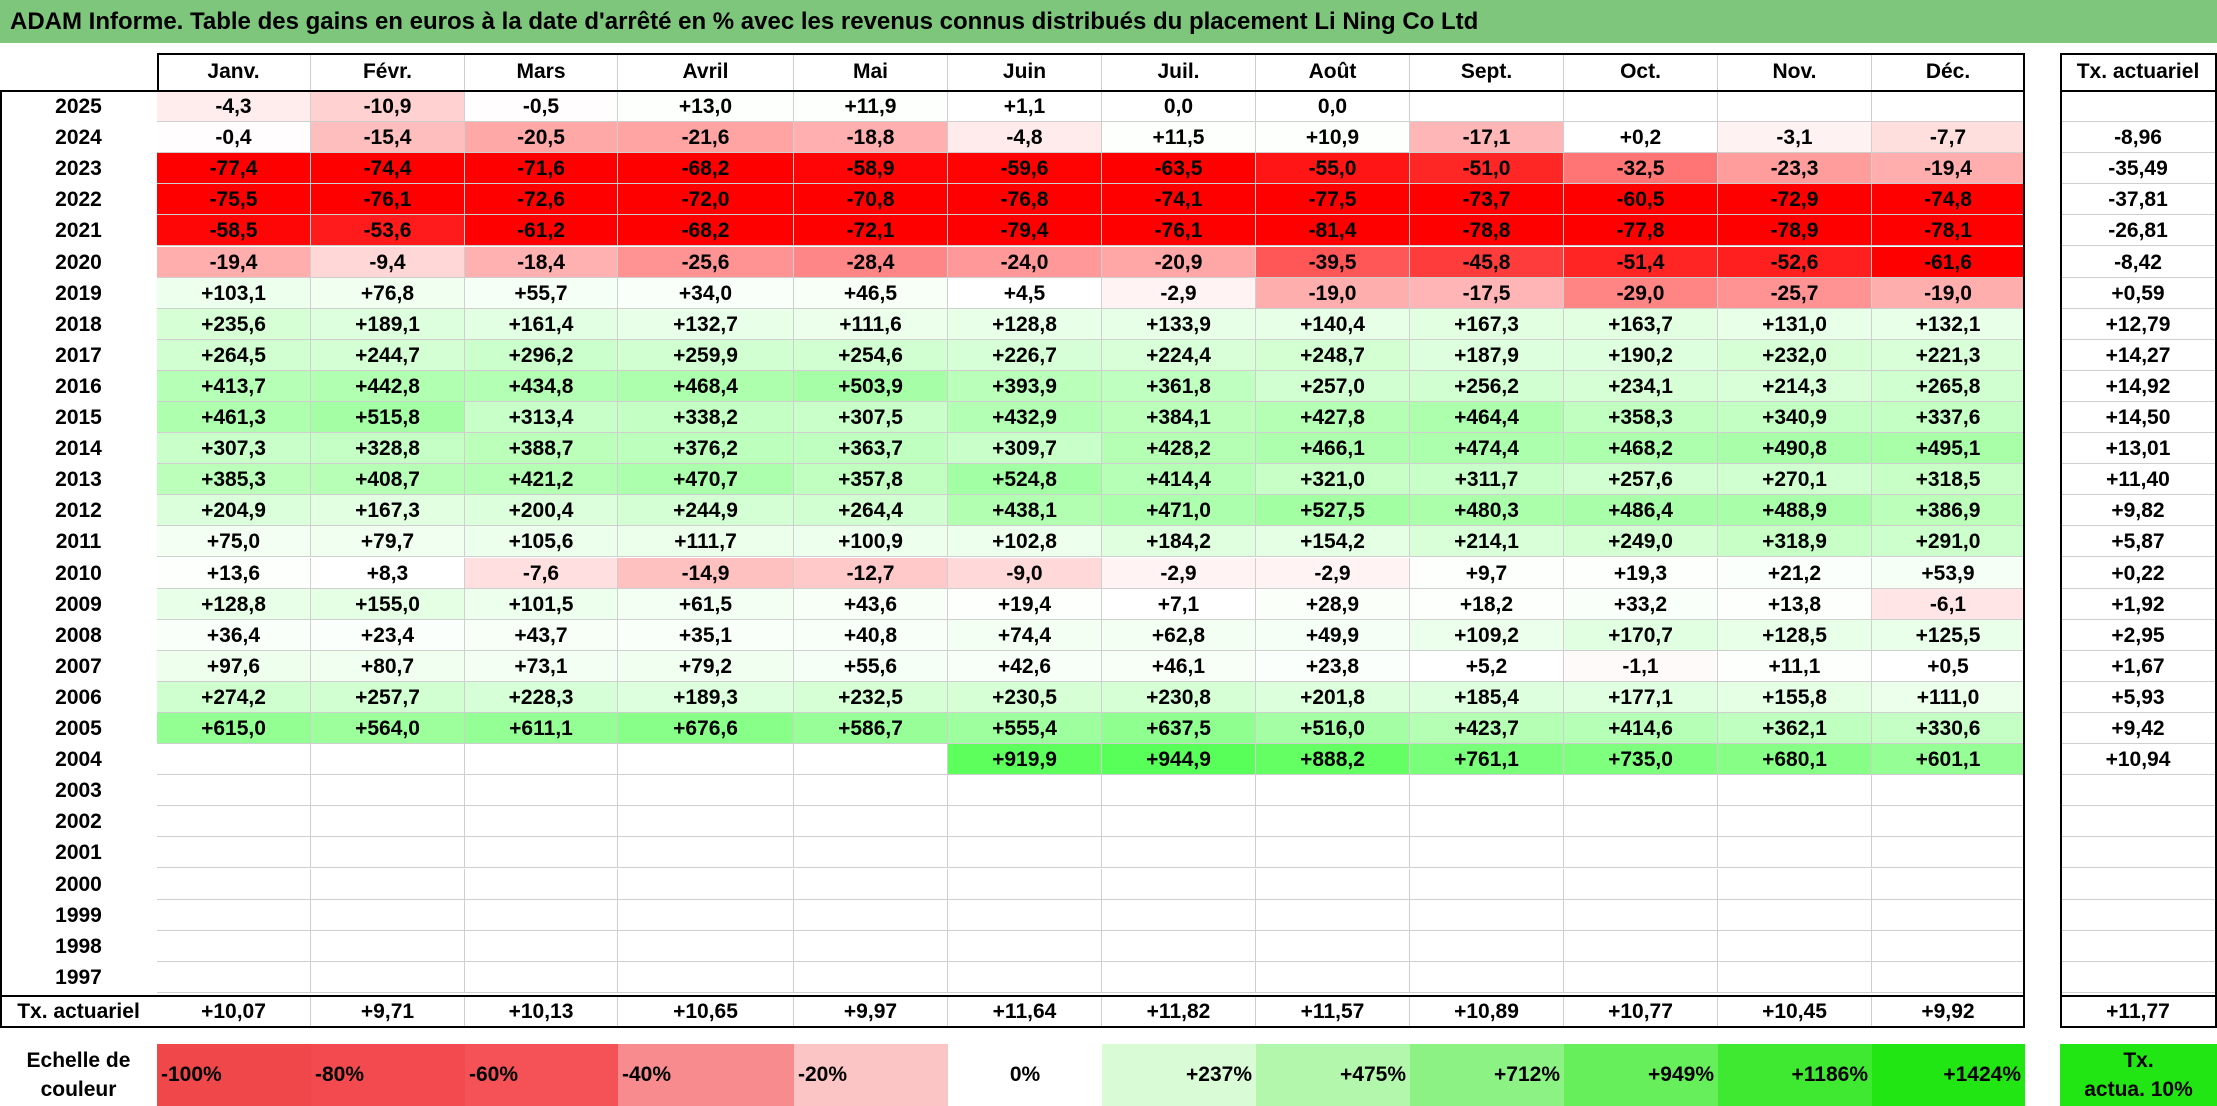  What do you see at coordinates (1641, 231) in the screenshot?
I see `table-cell: -77,8` at bounding box center [1641, 231].